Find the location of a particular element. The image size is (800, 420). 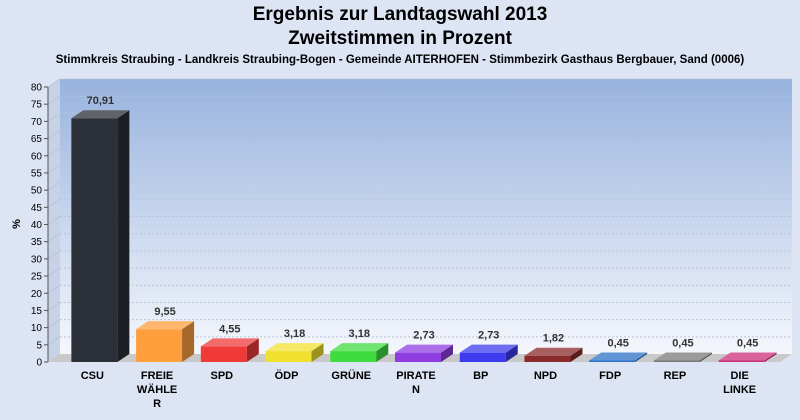

y-tick-label: 0 is located at coordinates (39, 363).